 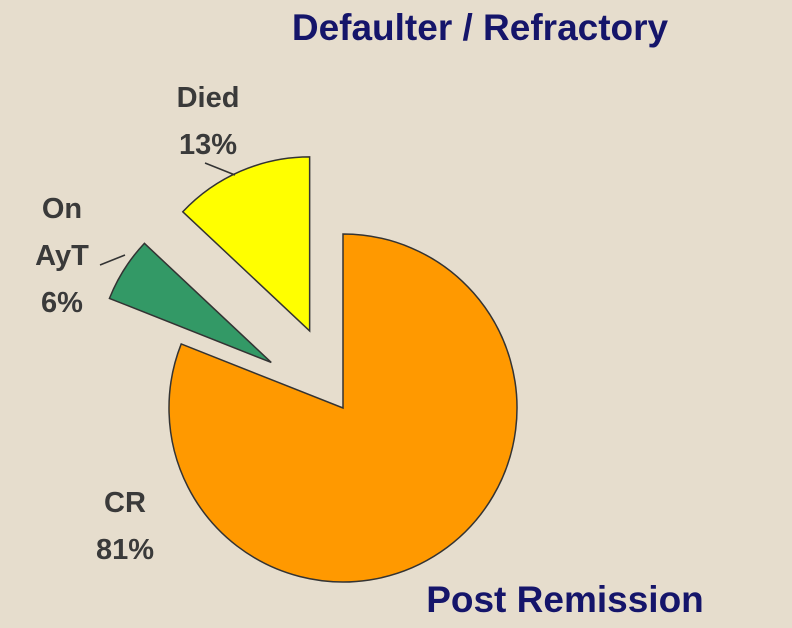 I want to click on slice-label: On AyT, so click(x=62, y=232).